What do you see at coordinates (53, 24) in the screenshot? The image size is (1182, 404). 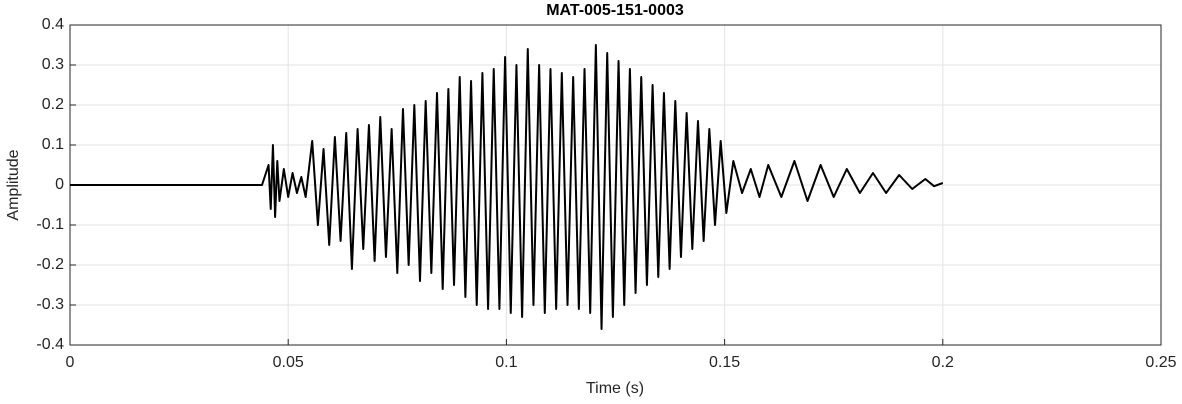 I see `y-tick-label: 0.4` at bounding box center [53, 24].